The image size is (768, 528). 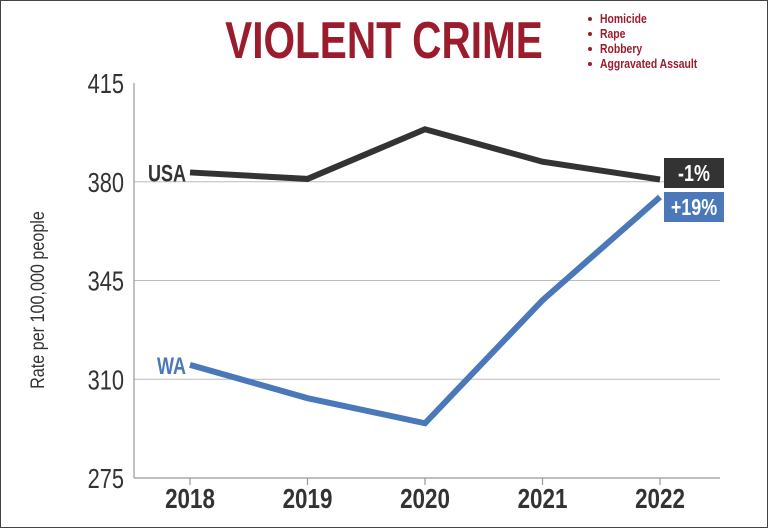 I want to click on y-axis-label: Rate per 100,000 people, so click(x=38, y=300).